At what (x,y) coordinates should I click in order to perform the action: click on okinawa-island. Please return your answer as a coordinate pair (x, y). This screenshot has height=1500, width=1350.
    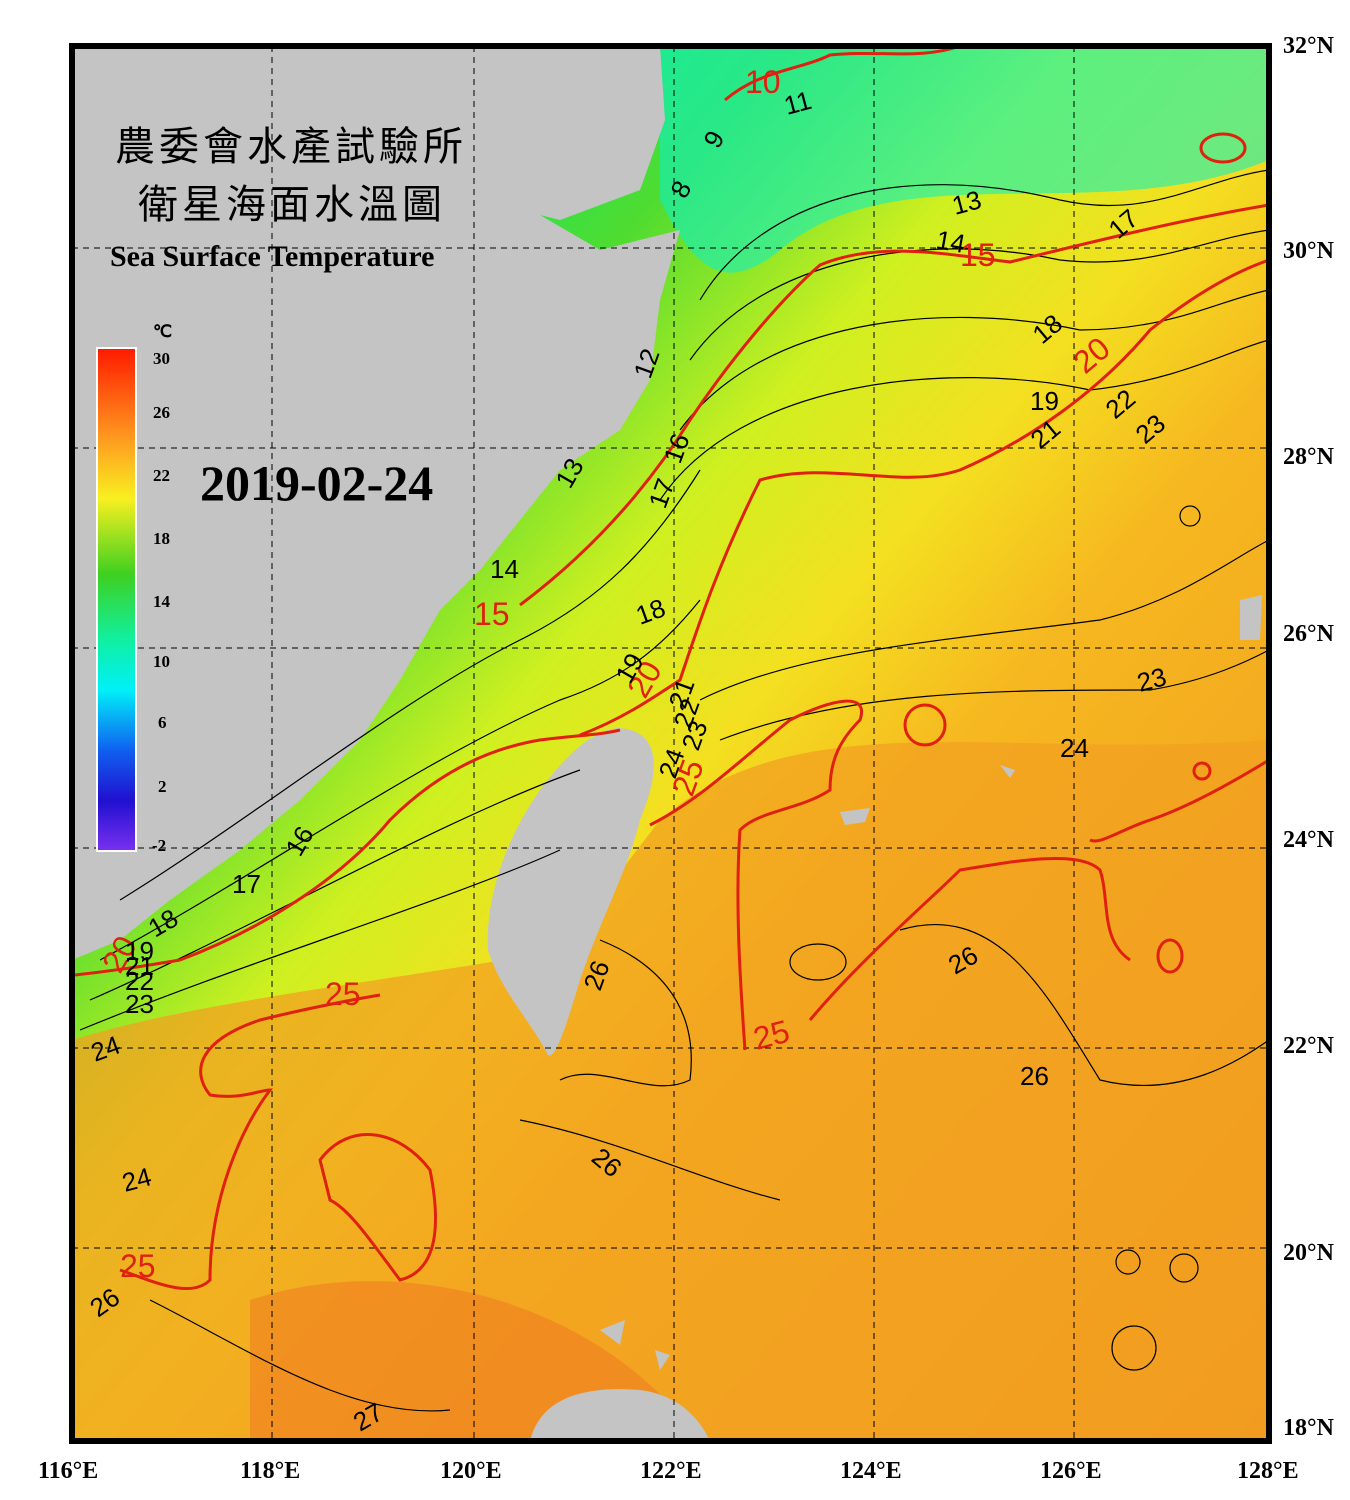
    Looking at the image, I should click on (1251, 617).